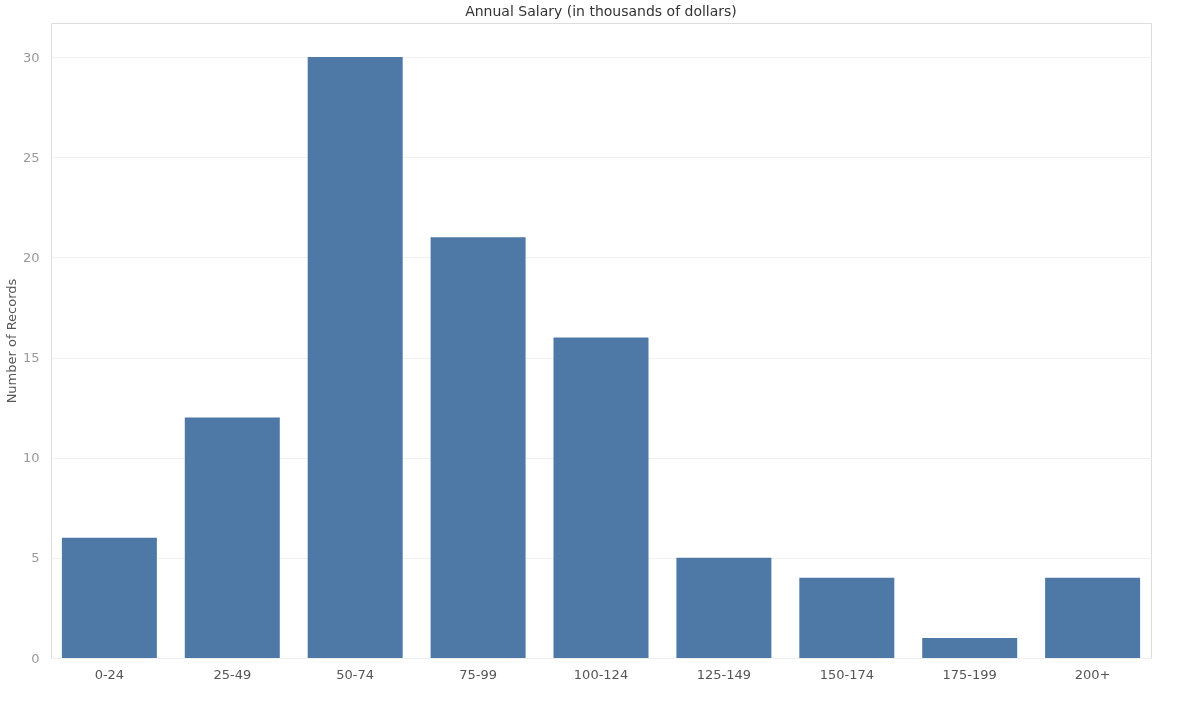  What do you see at coordinates (601, 674) in the screenshot?
I see `x-tick-label: 100-124` at bounding box center [601, 674].